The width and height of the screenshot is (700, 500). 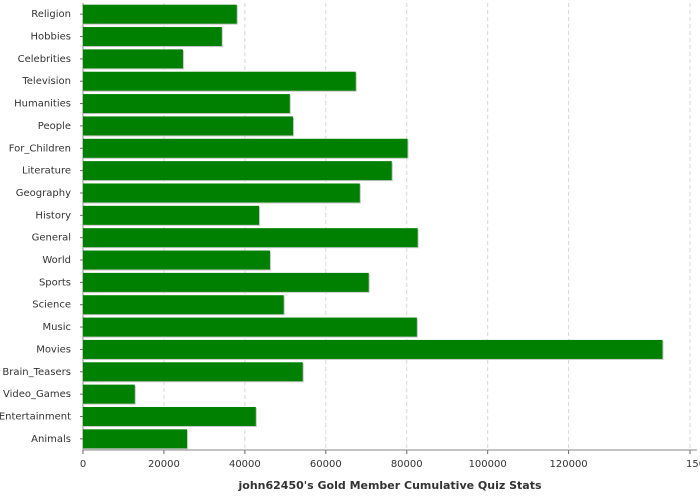 What do you see at coordinates (44, 59) in the screenshot?
I see `y-tick-label: Celebrities` at bounding box center [44, 59].